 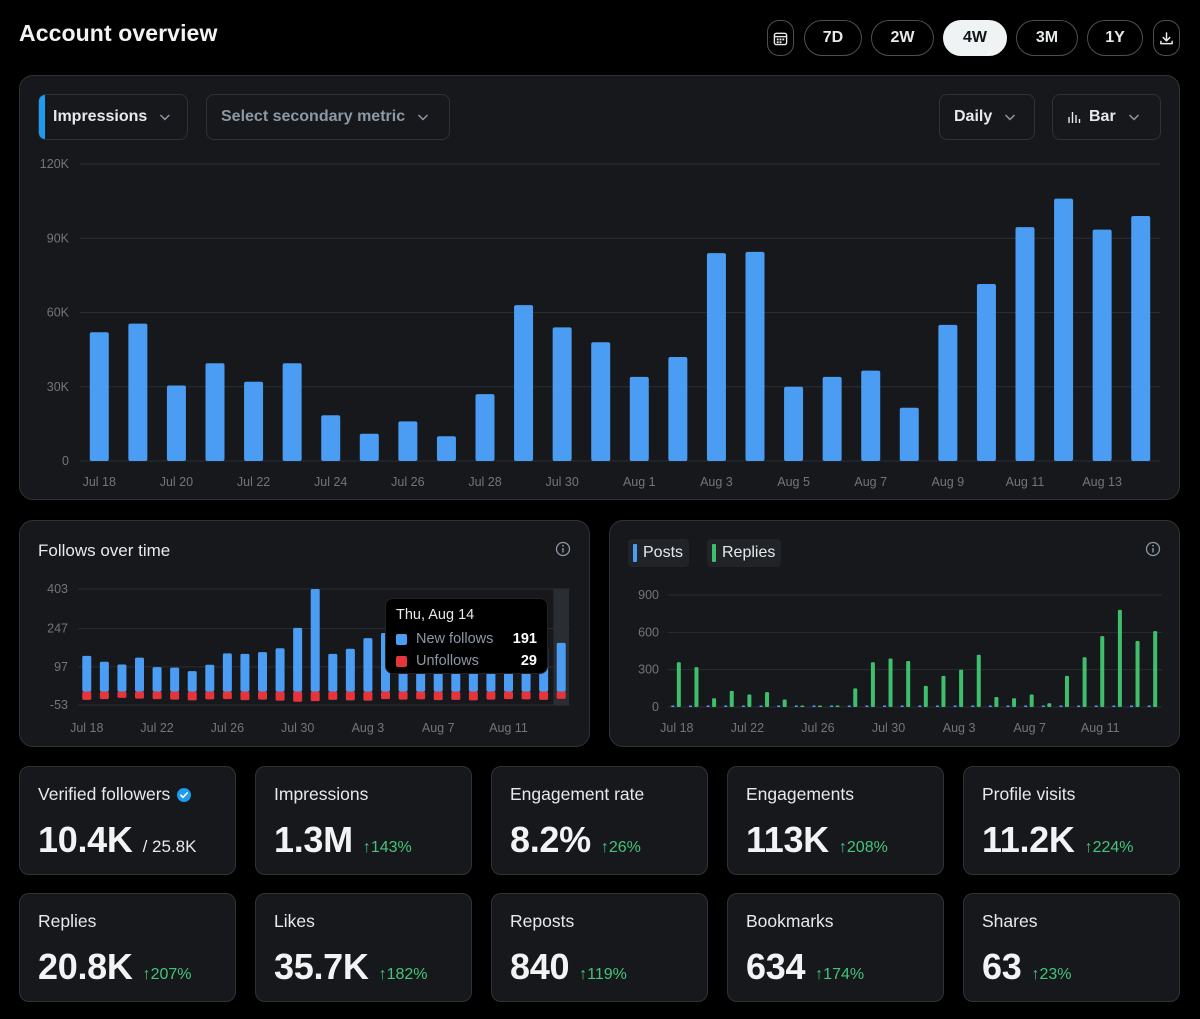 What do you see at coordinates (902, 38) in the screenshot?
I see `range-2w-button: 2W` at bounding box center [902, 38].